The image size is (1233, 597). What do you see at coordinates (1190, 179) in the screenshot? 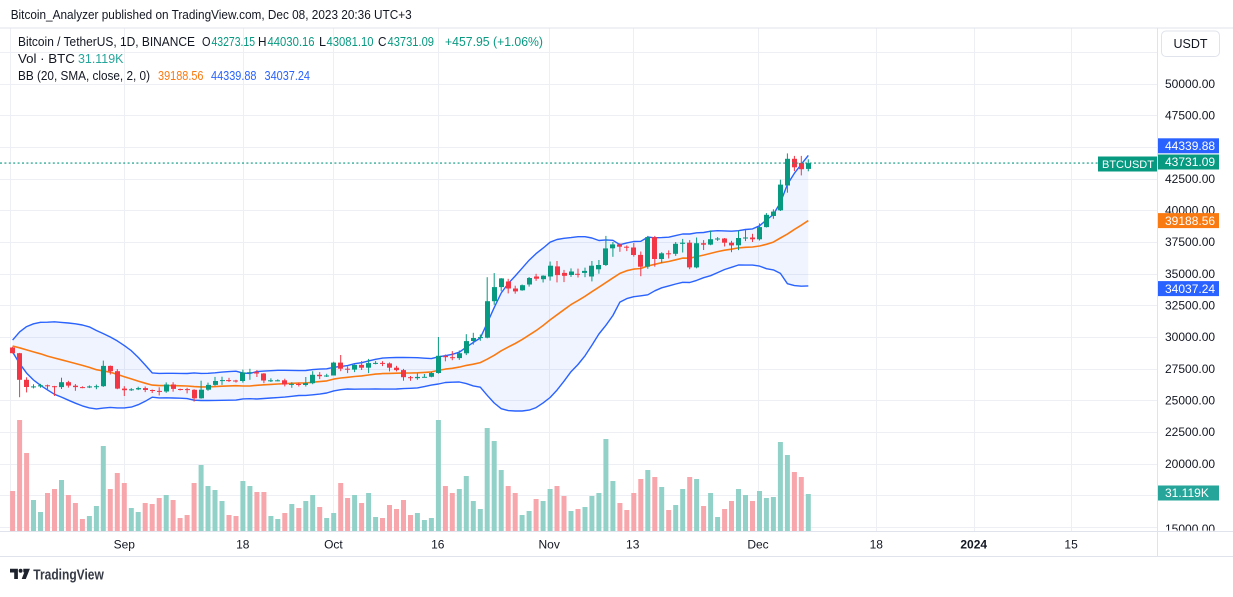
I see `svg-text: 42500.00` at bounding box center [1190, 179].